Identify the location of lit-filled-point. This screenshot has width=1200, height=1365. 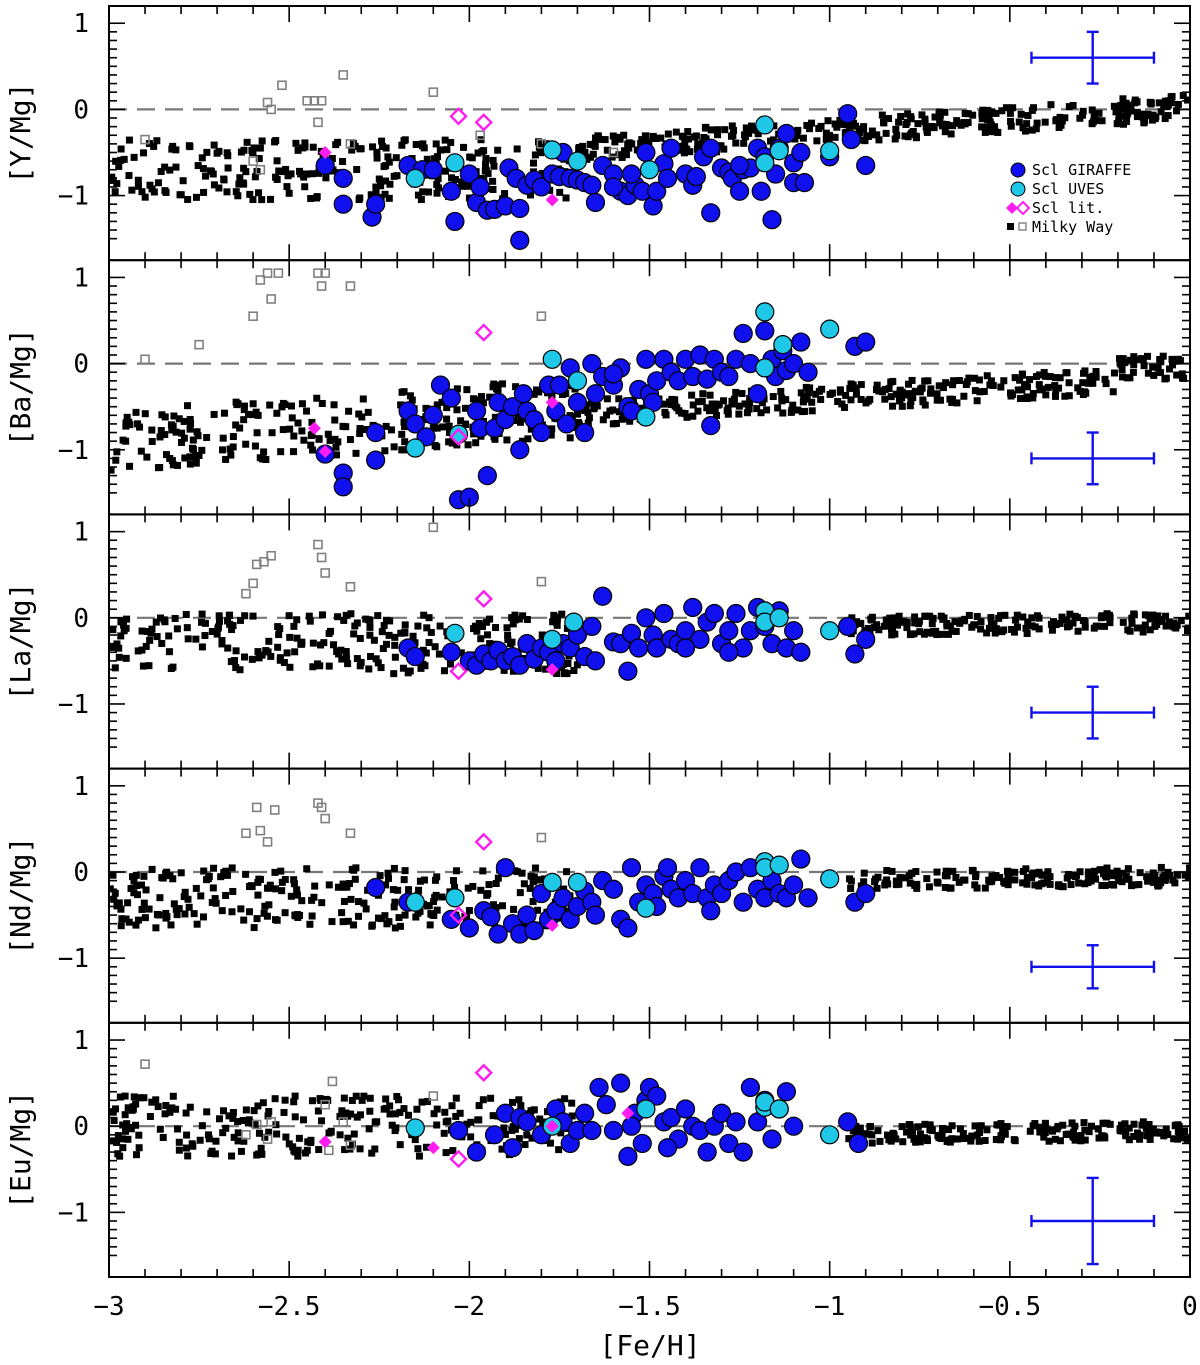
(552, 925).